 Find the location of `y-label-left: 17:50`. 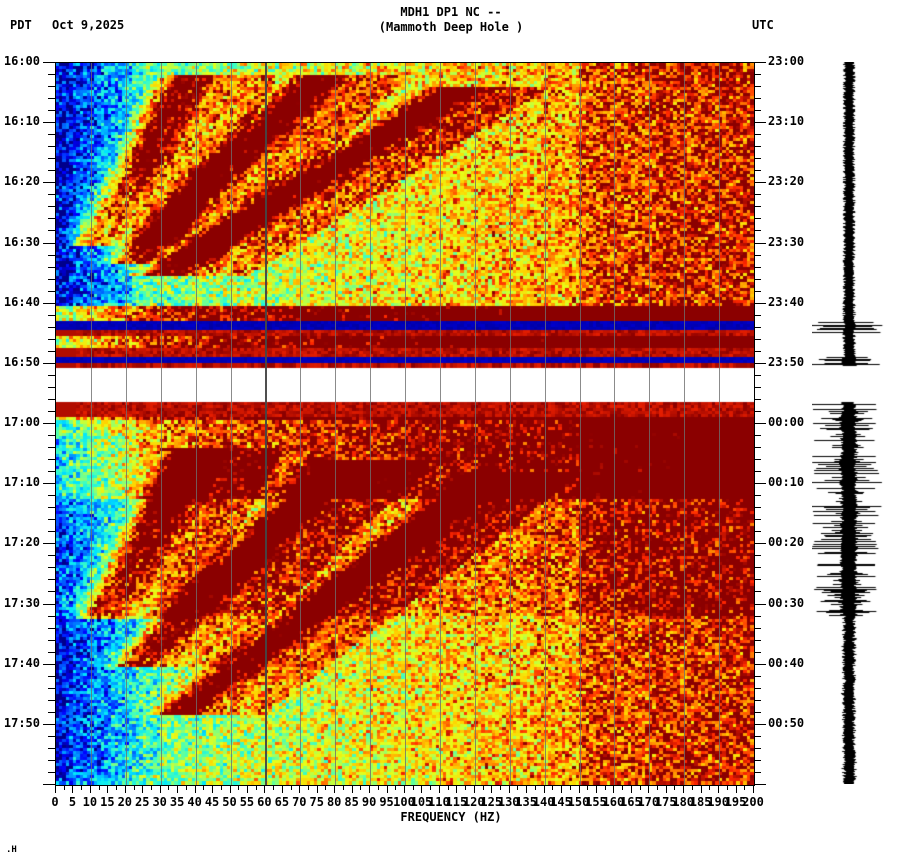

y-label-left: 17:50 is located at coordinates (21, 722).